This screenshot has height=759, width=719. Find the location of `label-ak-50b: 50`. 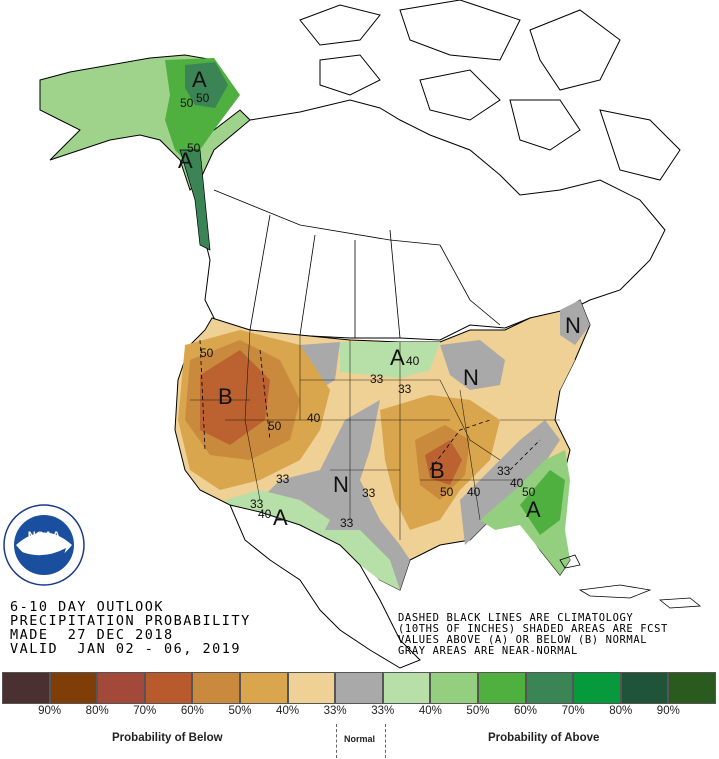

label-ak-50b: 50 is located at coordinates (203, 98).